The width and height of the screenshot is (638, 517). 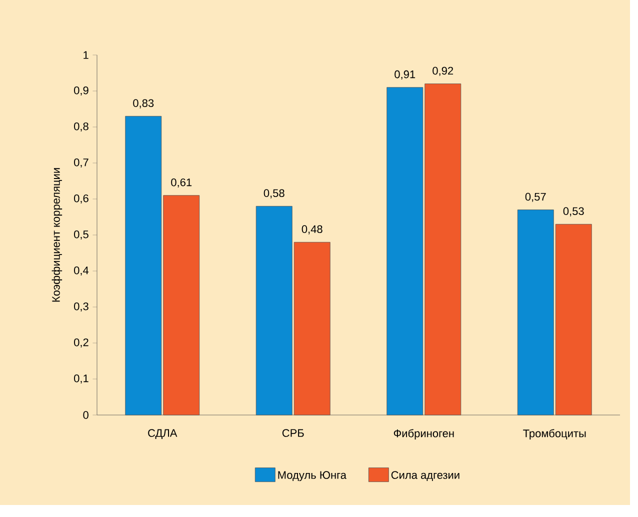 I want to click on data-label: 0,57, so click(x=535, y=197).